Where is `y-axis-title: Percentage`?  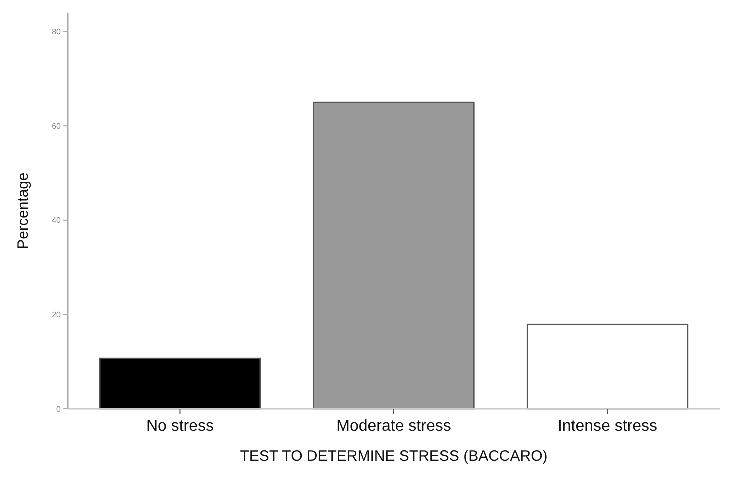
y-axis-title: Percentage is located at coordinates (23, 211).